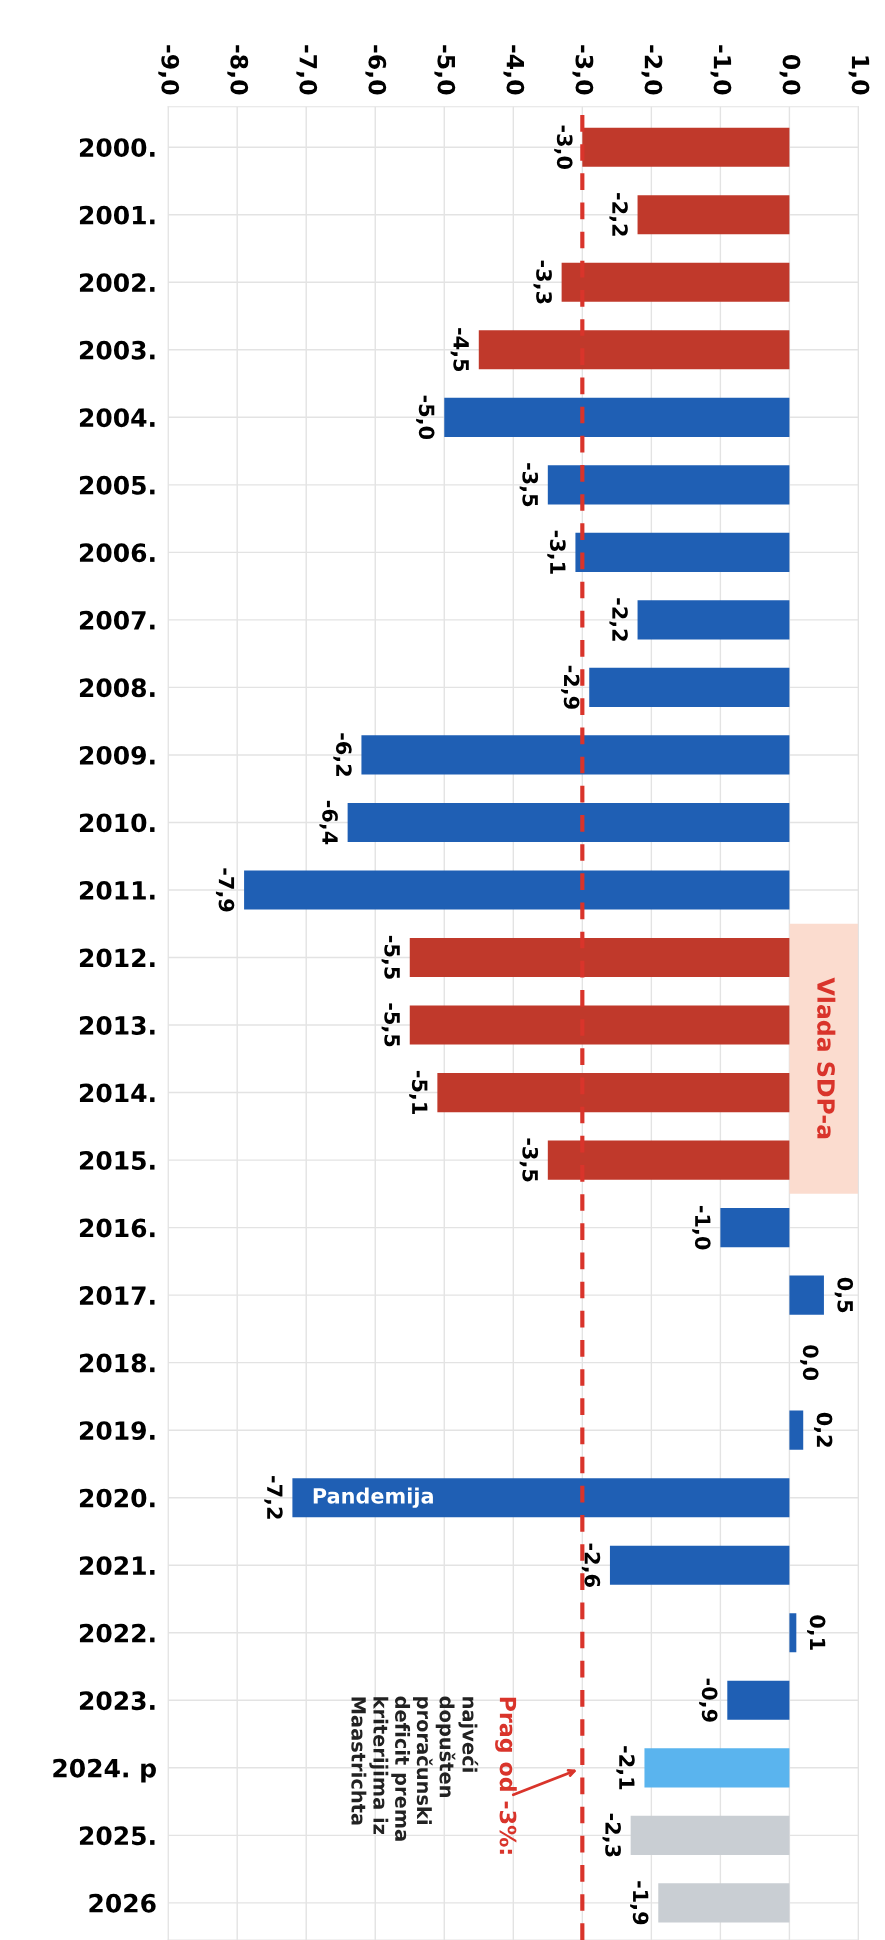 This screenshot has height=1940, width=885. What do you see at coordinates (169, 70) in the screenshot?
I see `x-tick-label: -9,0` at bounding box center [169, 70].